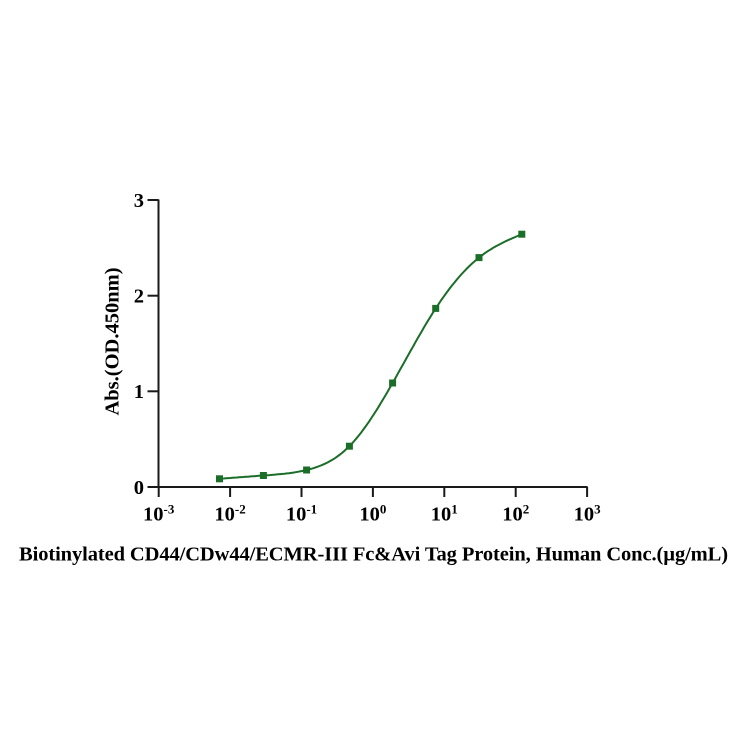 This screenshot has height=747, width=747. I want to click on svg-text: 10¹, so click(444, 514).